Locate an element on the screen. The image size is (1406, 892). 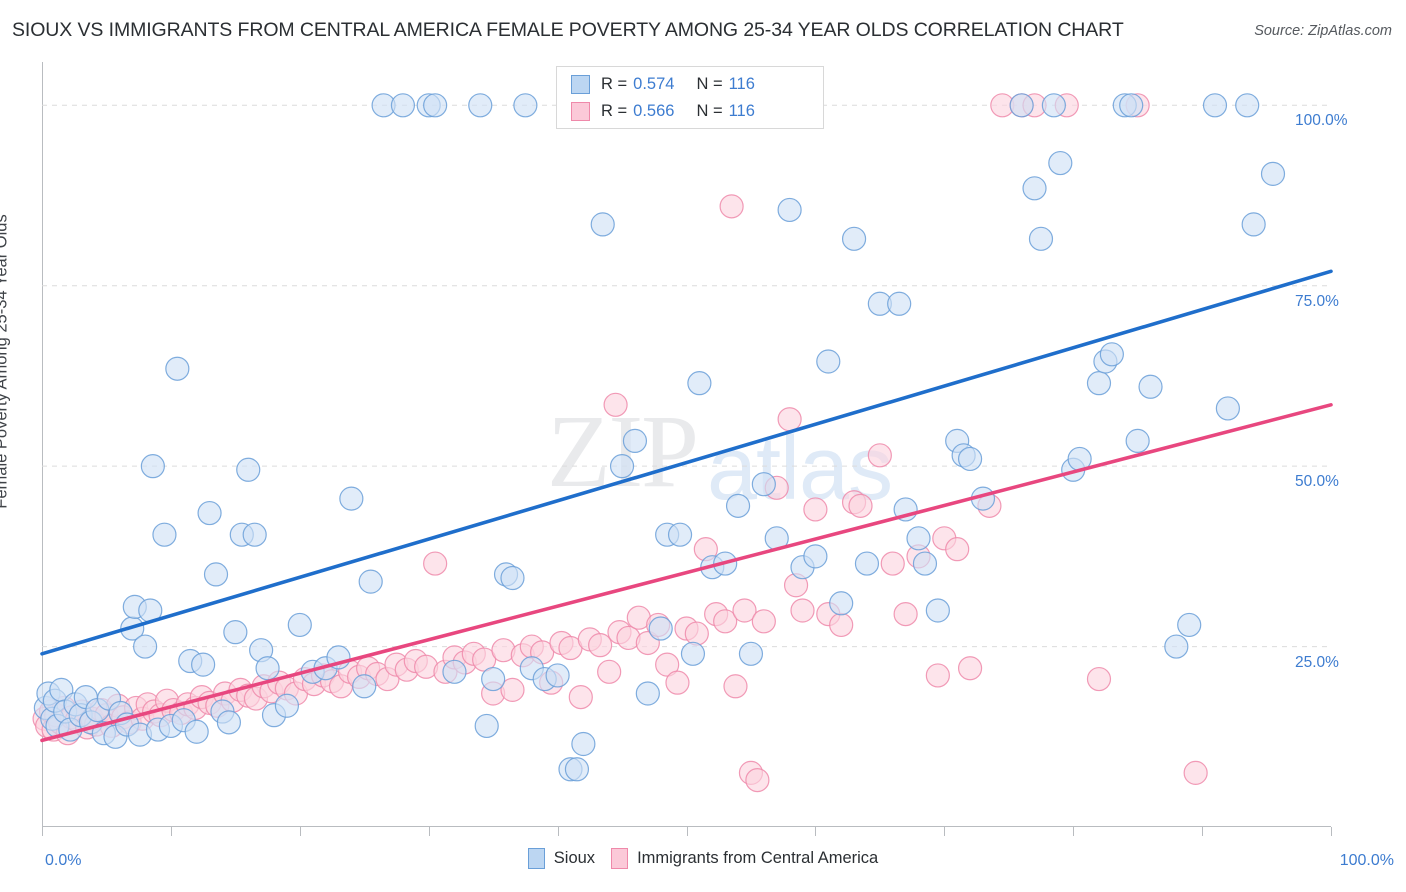
legend-color-sioux is located at coordinates (536, 858).